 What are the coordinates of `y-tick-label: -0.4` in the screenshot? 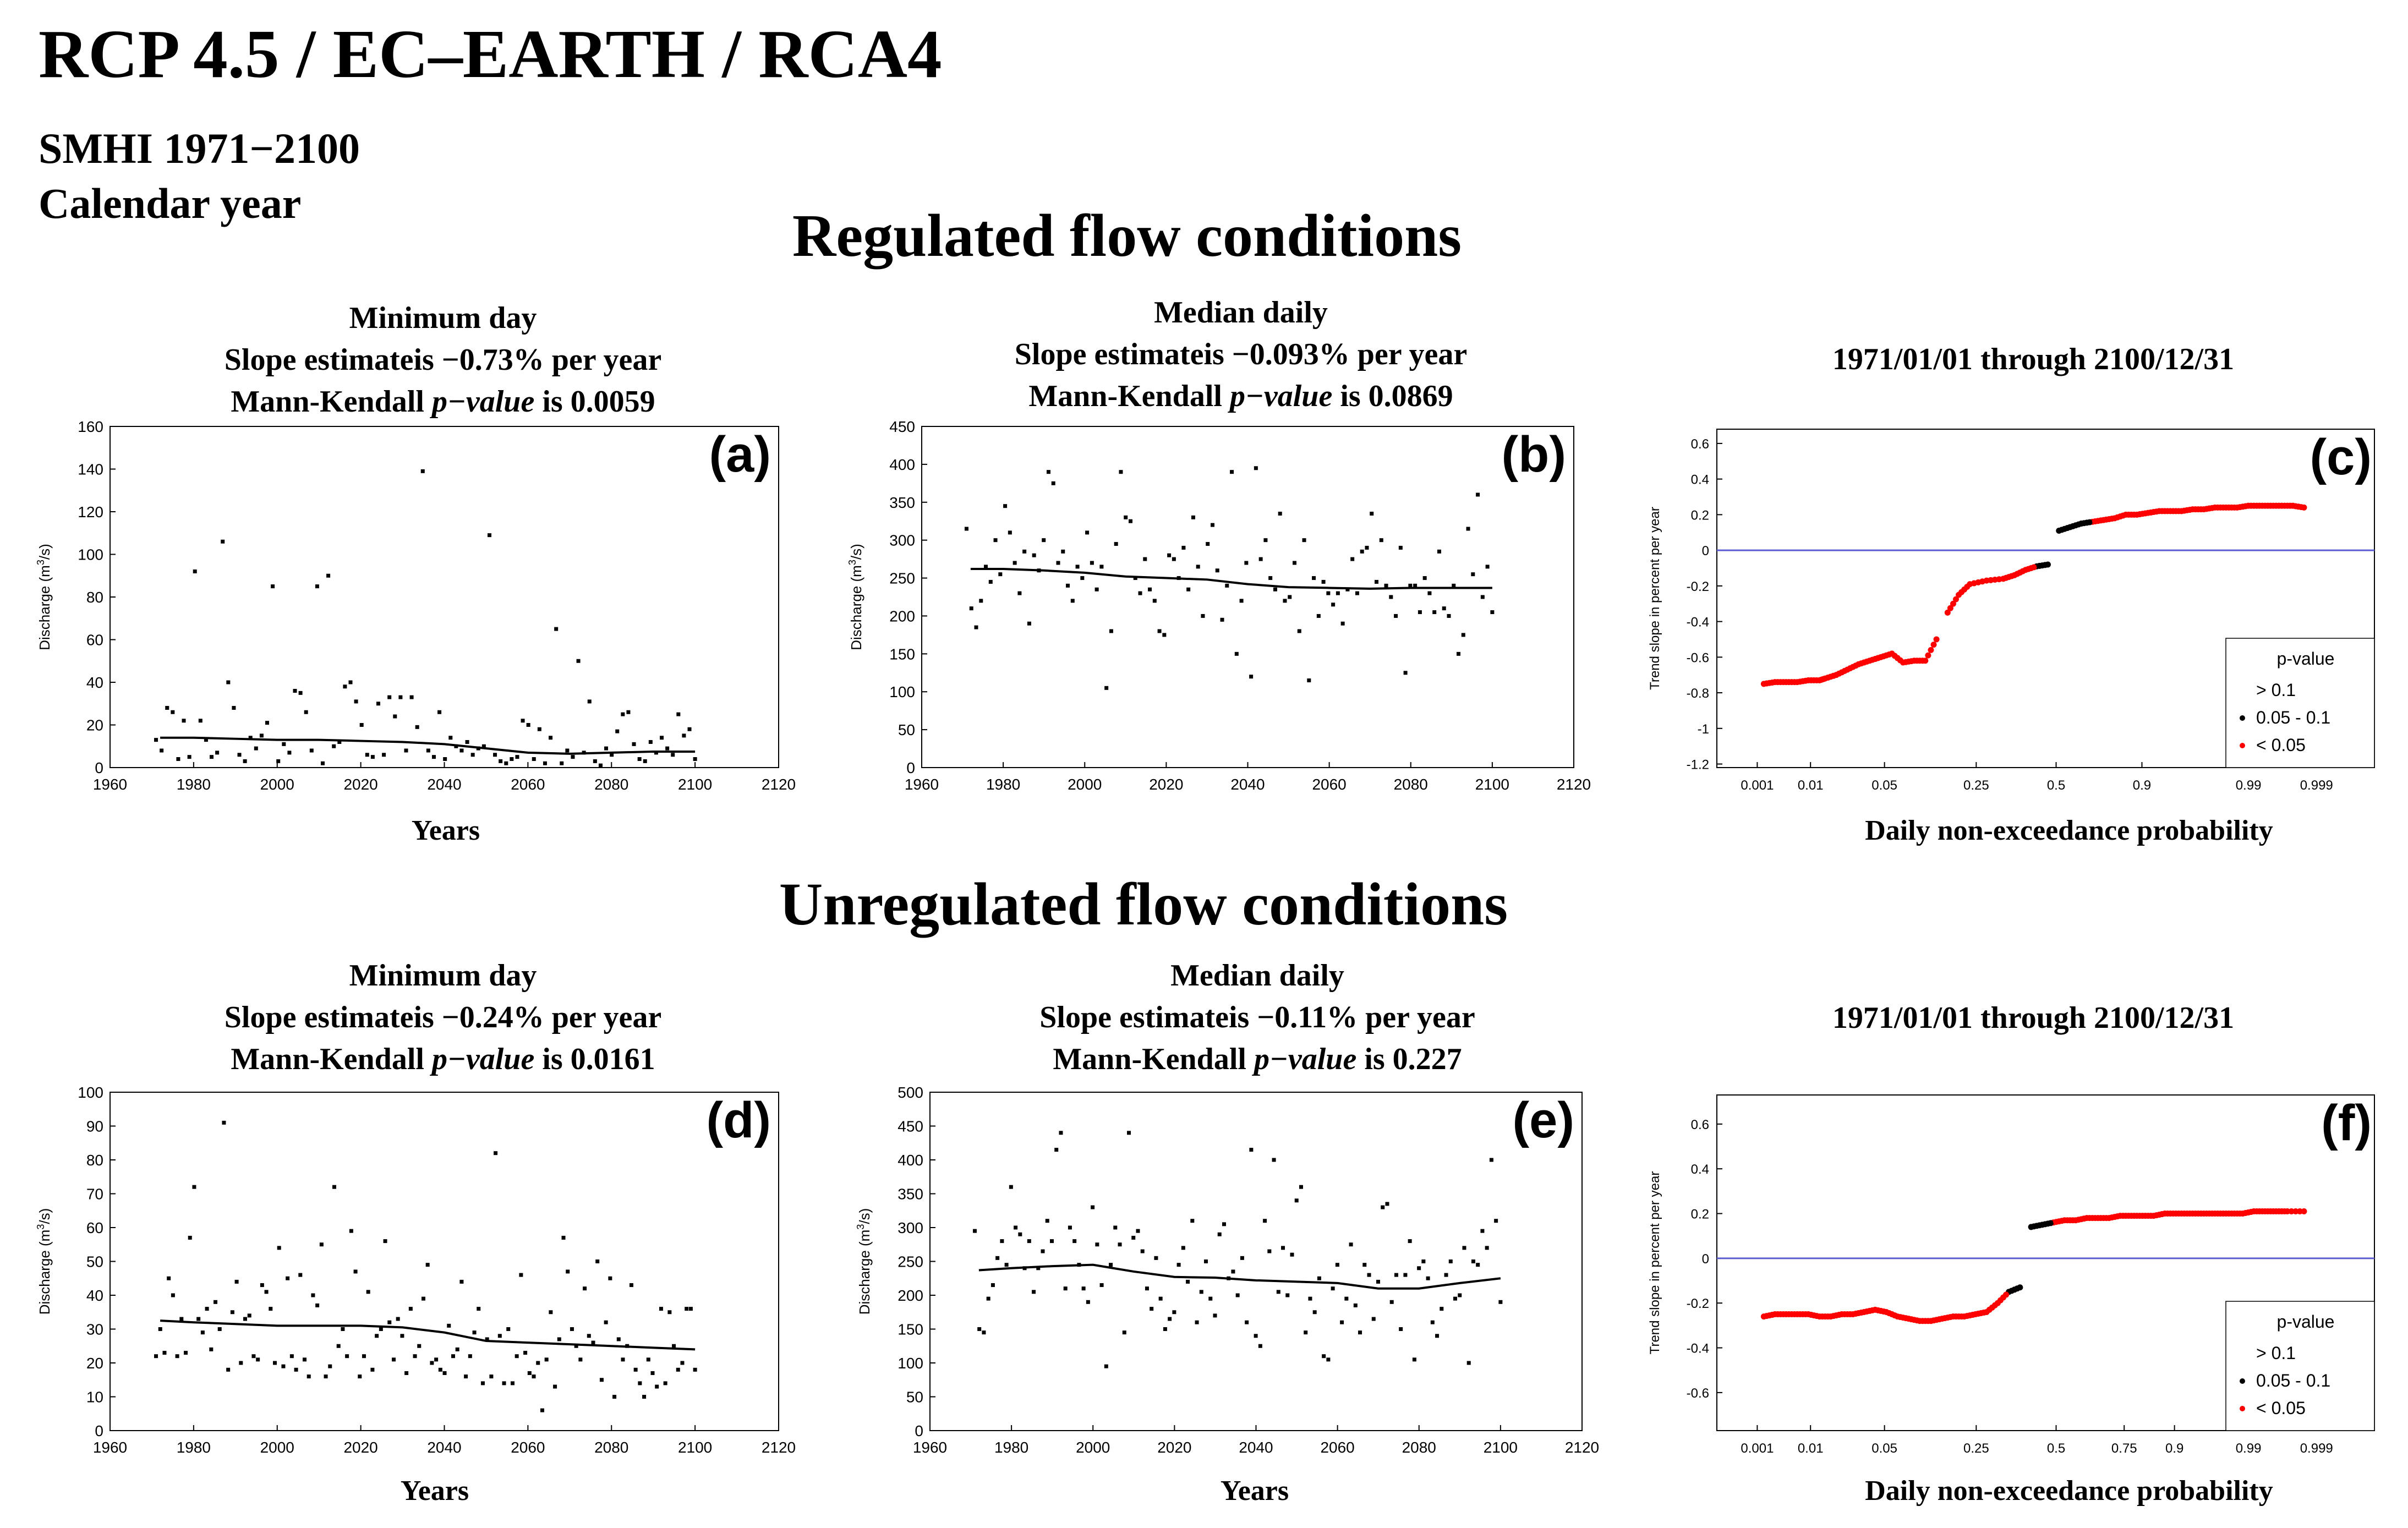 It's located at (1698, 1349).